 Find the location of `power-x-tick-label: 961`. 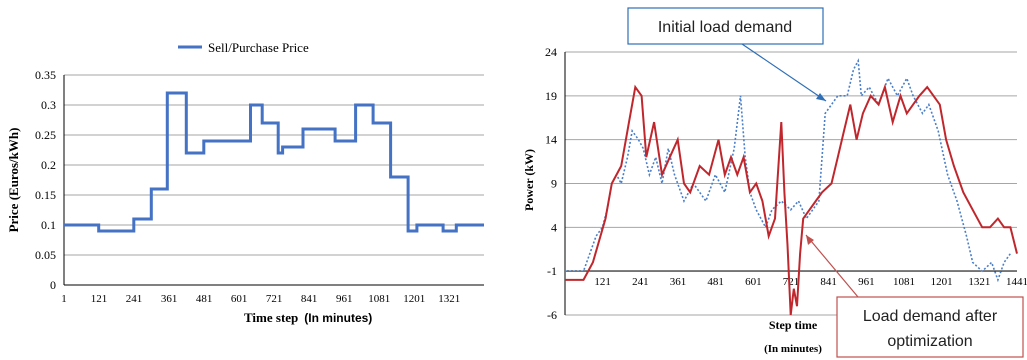

power-x-tick-label: 961 is located at coordinates (866, 282).